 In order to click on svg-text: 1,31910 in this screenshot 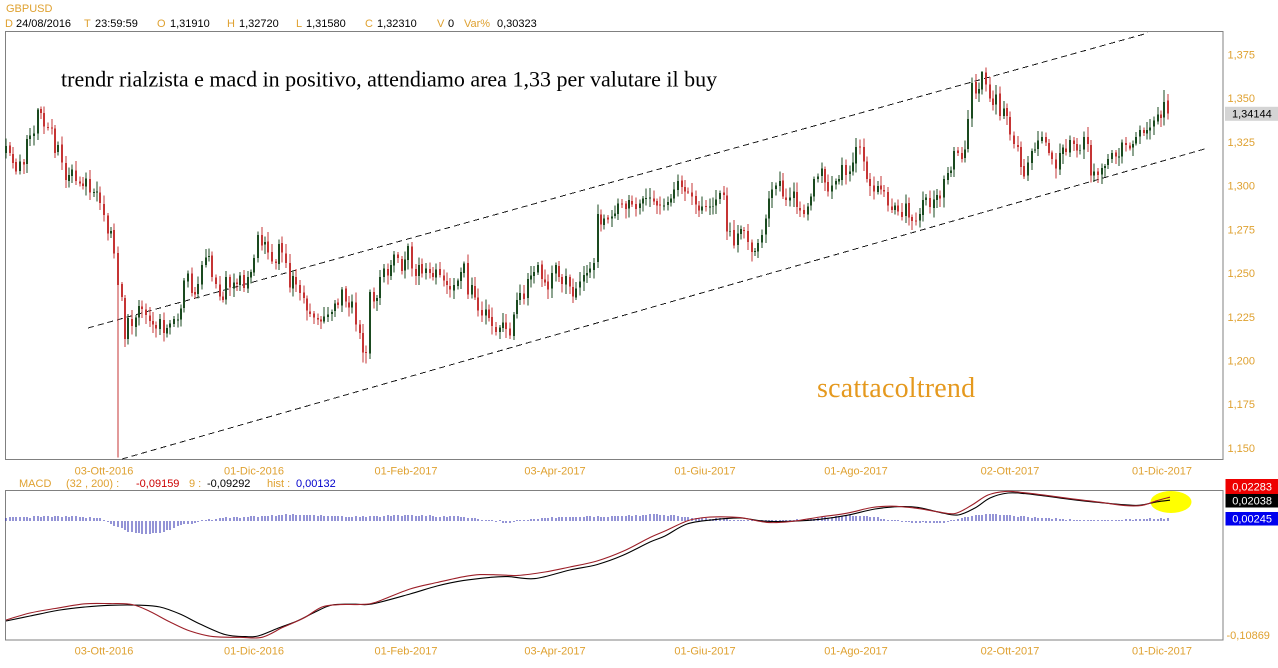, I will do `click(190, 24)`.